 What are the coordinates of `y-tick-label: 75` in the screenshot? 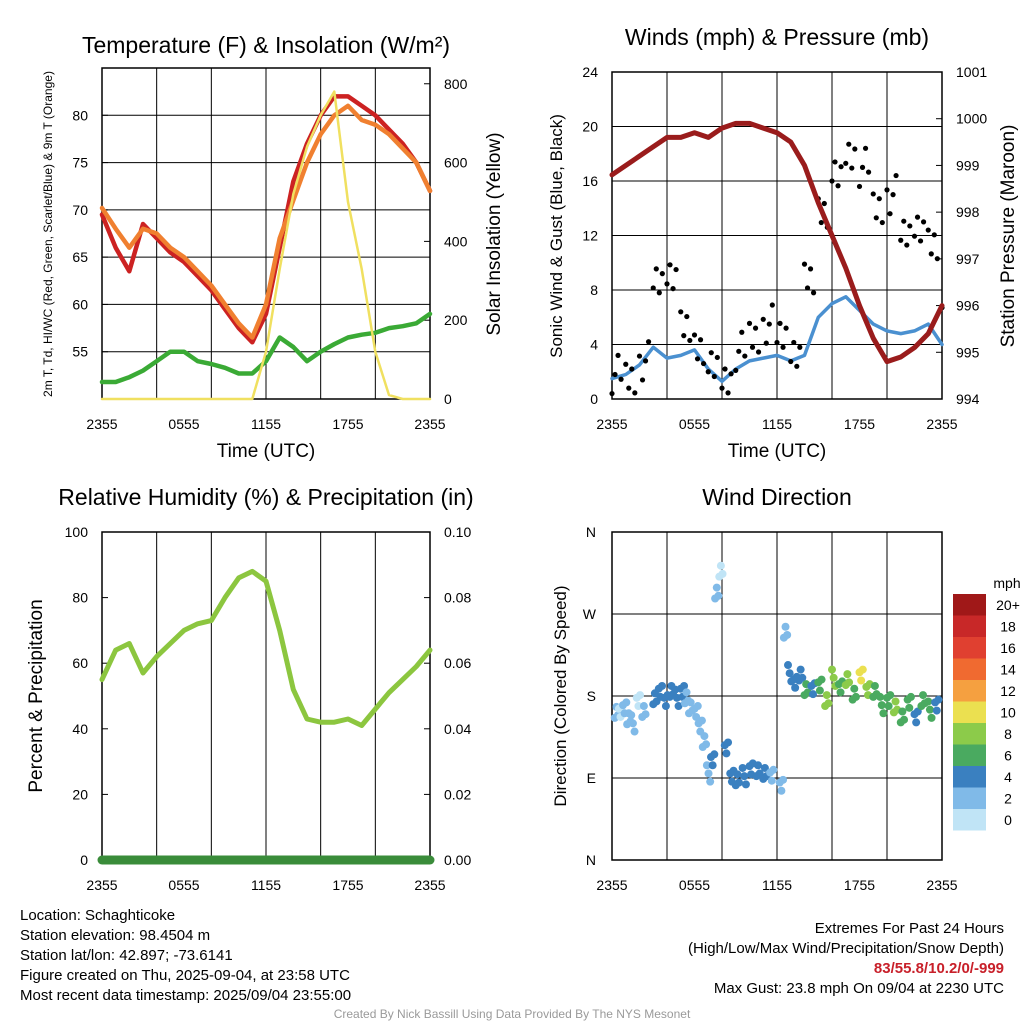 It's located at (80, 163).